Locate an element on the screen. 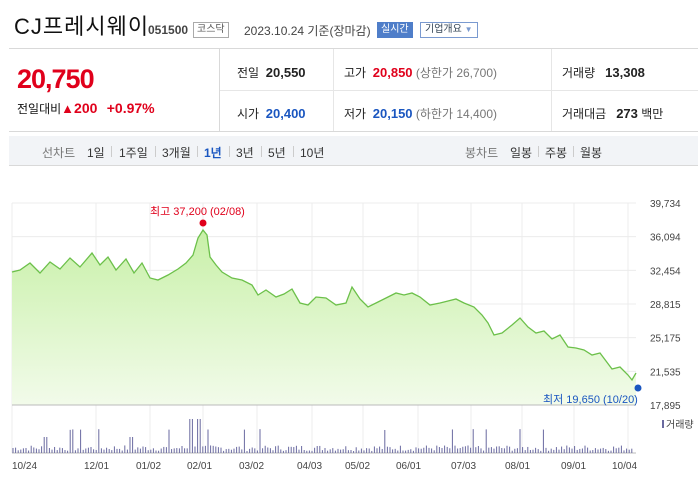  change-value: 200 is located at coordinates (86, 108).